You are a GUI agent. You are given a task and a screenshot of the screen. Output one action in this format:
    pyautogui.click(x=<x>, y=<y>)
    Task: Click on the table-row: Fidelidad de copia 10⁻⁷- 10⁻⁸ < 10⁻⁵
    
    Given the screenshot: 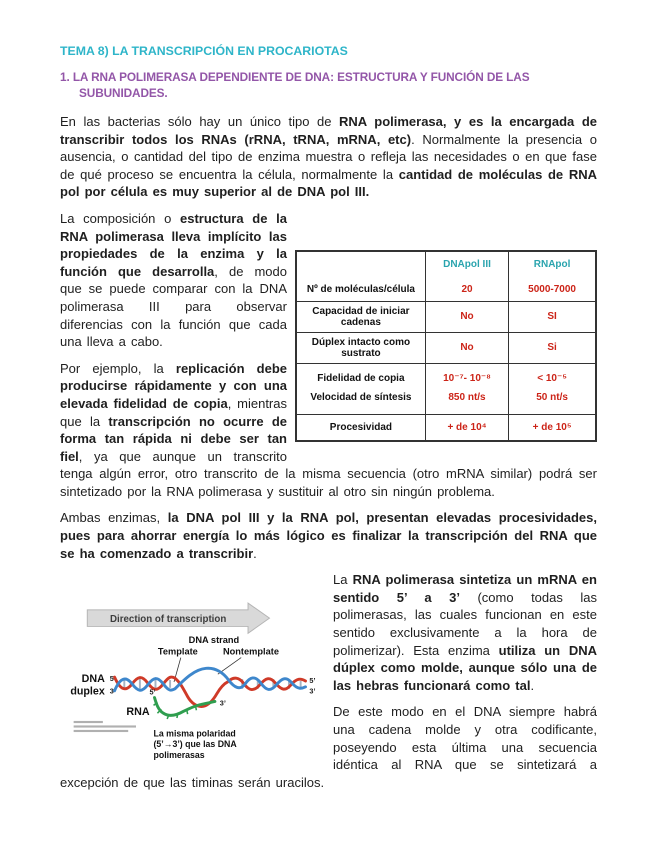 What is the action you would take?
    pyautogui.click(x=446, y=374)
    